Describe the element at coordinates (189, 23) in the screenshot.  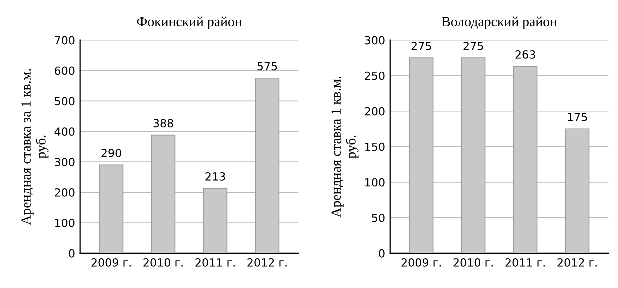
I see `chart-title: Фокинский район` at that location.